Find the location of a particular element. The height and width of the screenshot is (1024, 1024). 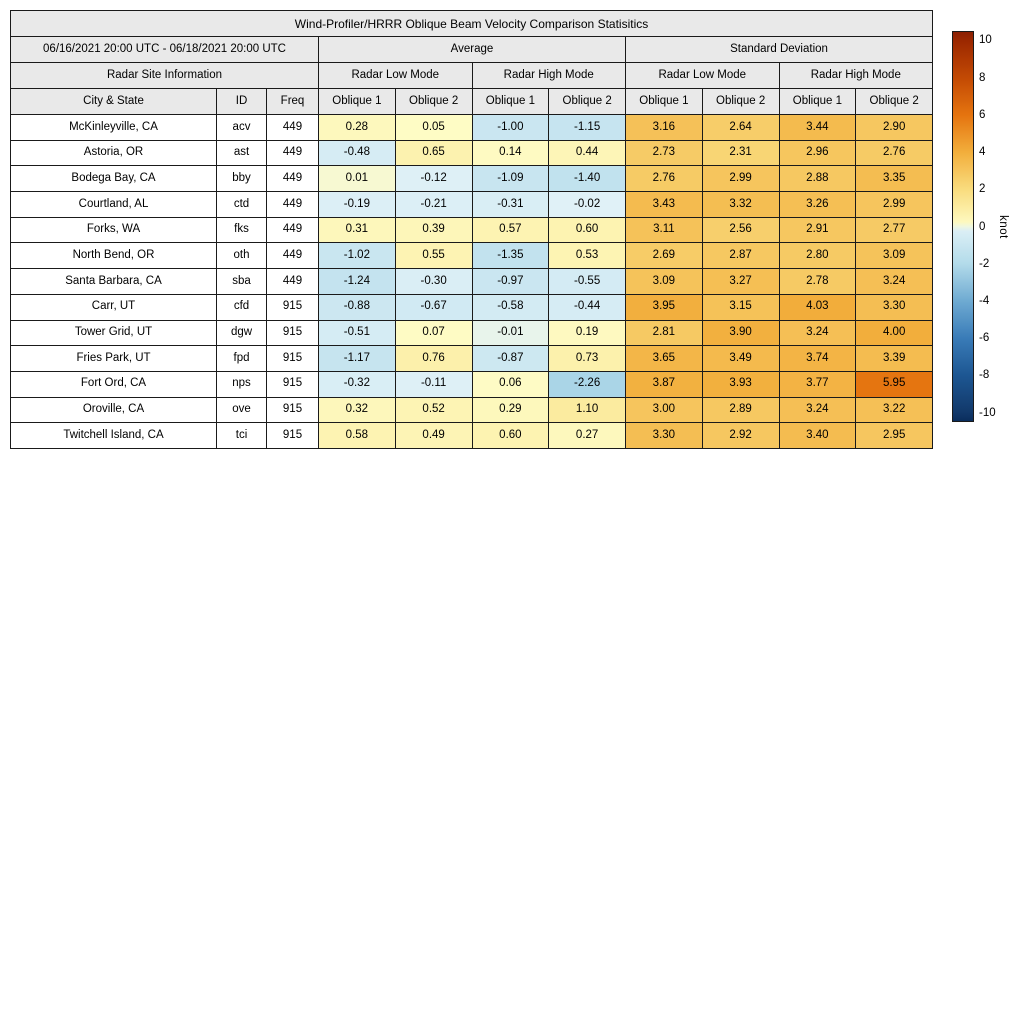

value-cell: 3.32 is located at coordinates (740, 204).